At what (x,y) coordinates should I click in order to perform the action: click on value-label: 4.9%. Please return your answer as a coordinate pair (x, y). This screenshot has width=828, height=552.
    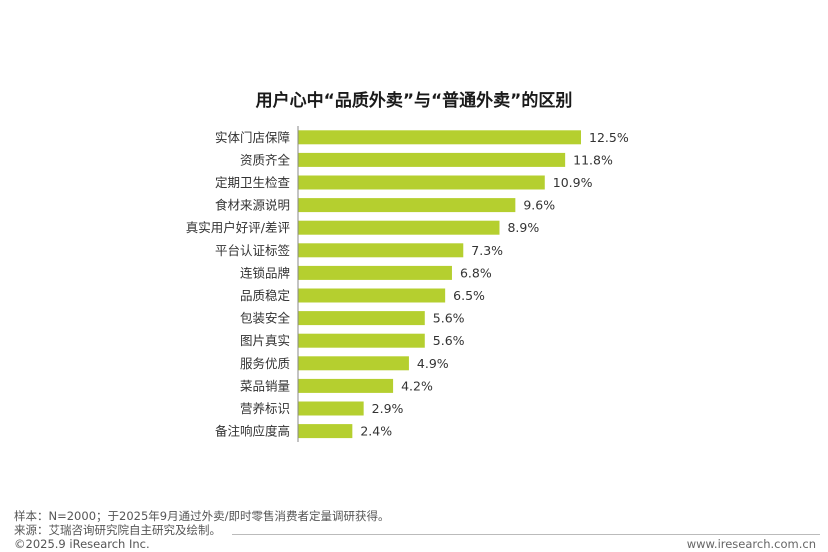
    Looking at the image, I should click on (433, 363).